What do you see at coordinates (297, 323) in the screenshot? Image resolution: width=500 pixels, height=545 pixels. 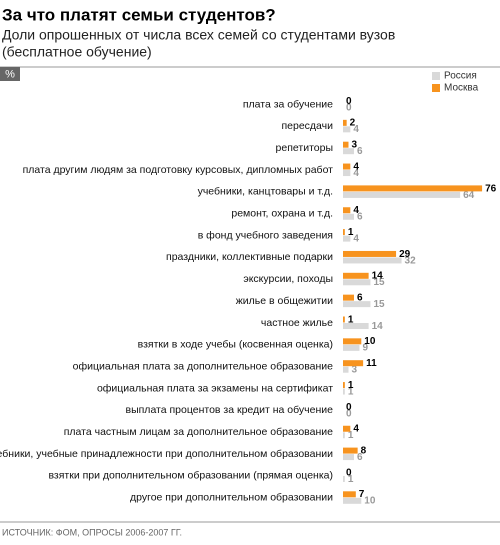 I see `category-label: частное жилье` at bounding box center [297, 323].